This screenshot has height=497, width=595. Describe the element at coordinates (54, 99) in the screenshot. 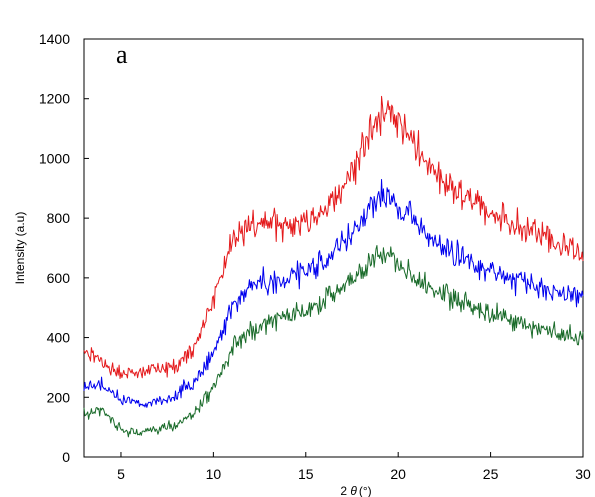

I see `y-tick-label: 1200` at that location.